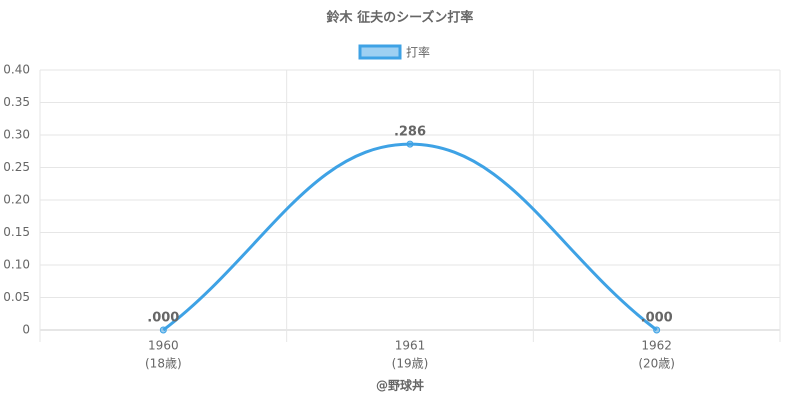  Describe the element at coordinates (26, 330) in the screenshot. I see `y-tick-label: 0` at that location.